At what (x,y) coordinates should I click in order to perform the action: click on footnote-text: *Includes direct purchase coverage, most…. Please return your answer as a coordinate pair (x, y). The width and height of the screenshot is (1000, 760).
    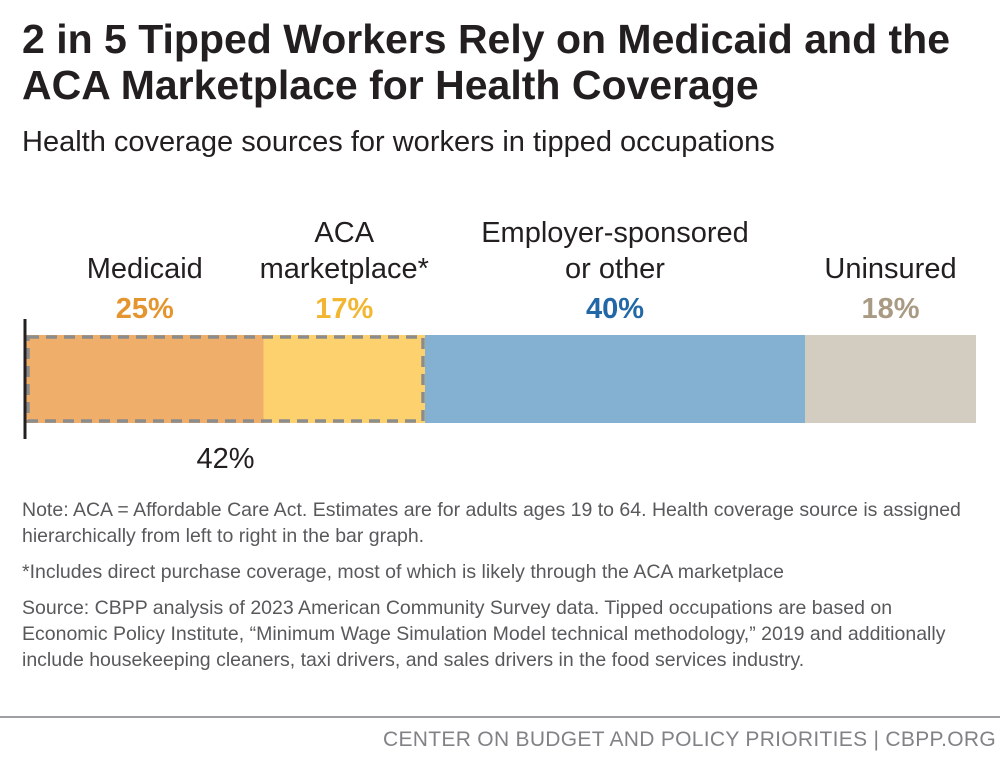
    Looking at the image, I should click on (403, 572).